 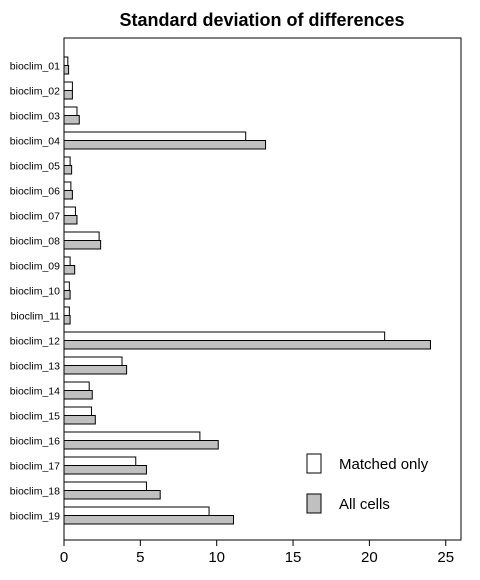 What do you see at coordinates (35, 117) in the screenshot?
I see `category-label: bioclim_03` at bounding box center [35, 117].